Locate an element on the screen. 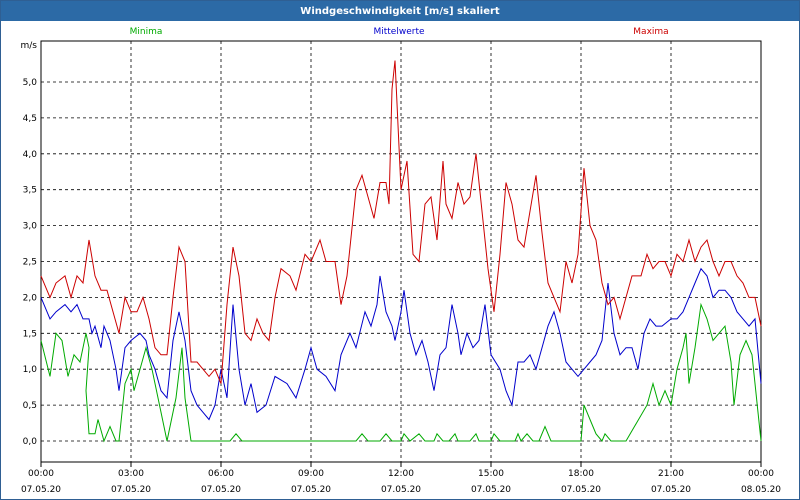 The height and width of the screenshot is (500, 800). y-tick-label: 3,5 is located at coordinates (30, 191).